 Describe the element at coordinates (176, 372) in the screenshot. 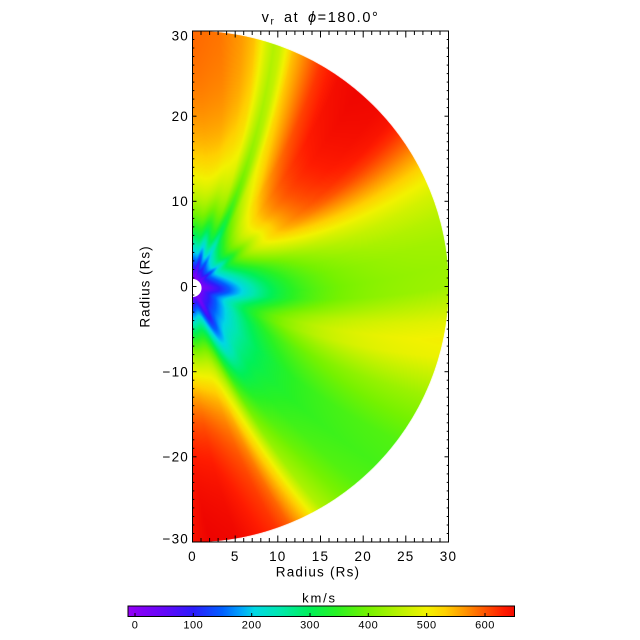

I see `svg-text: −10` at that location.